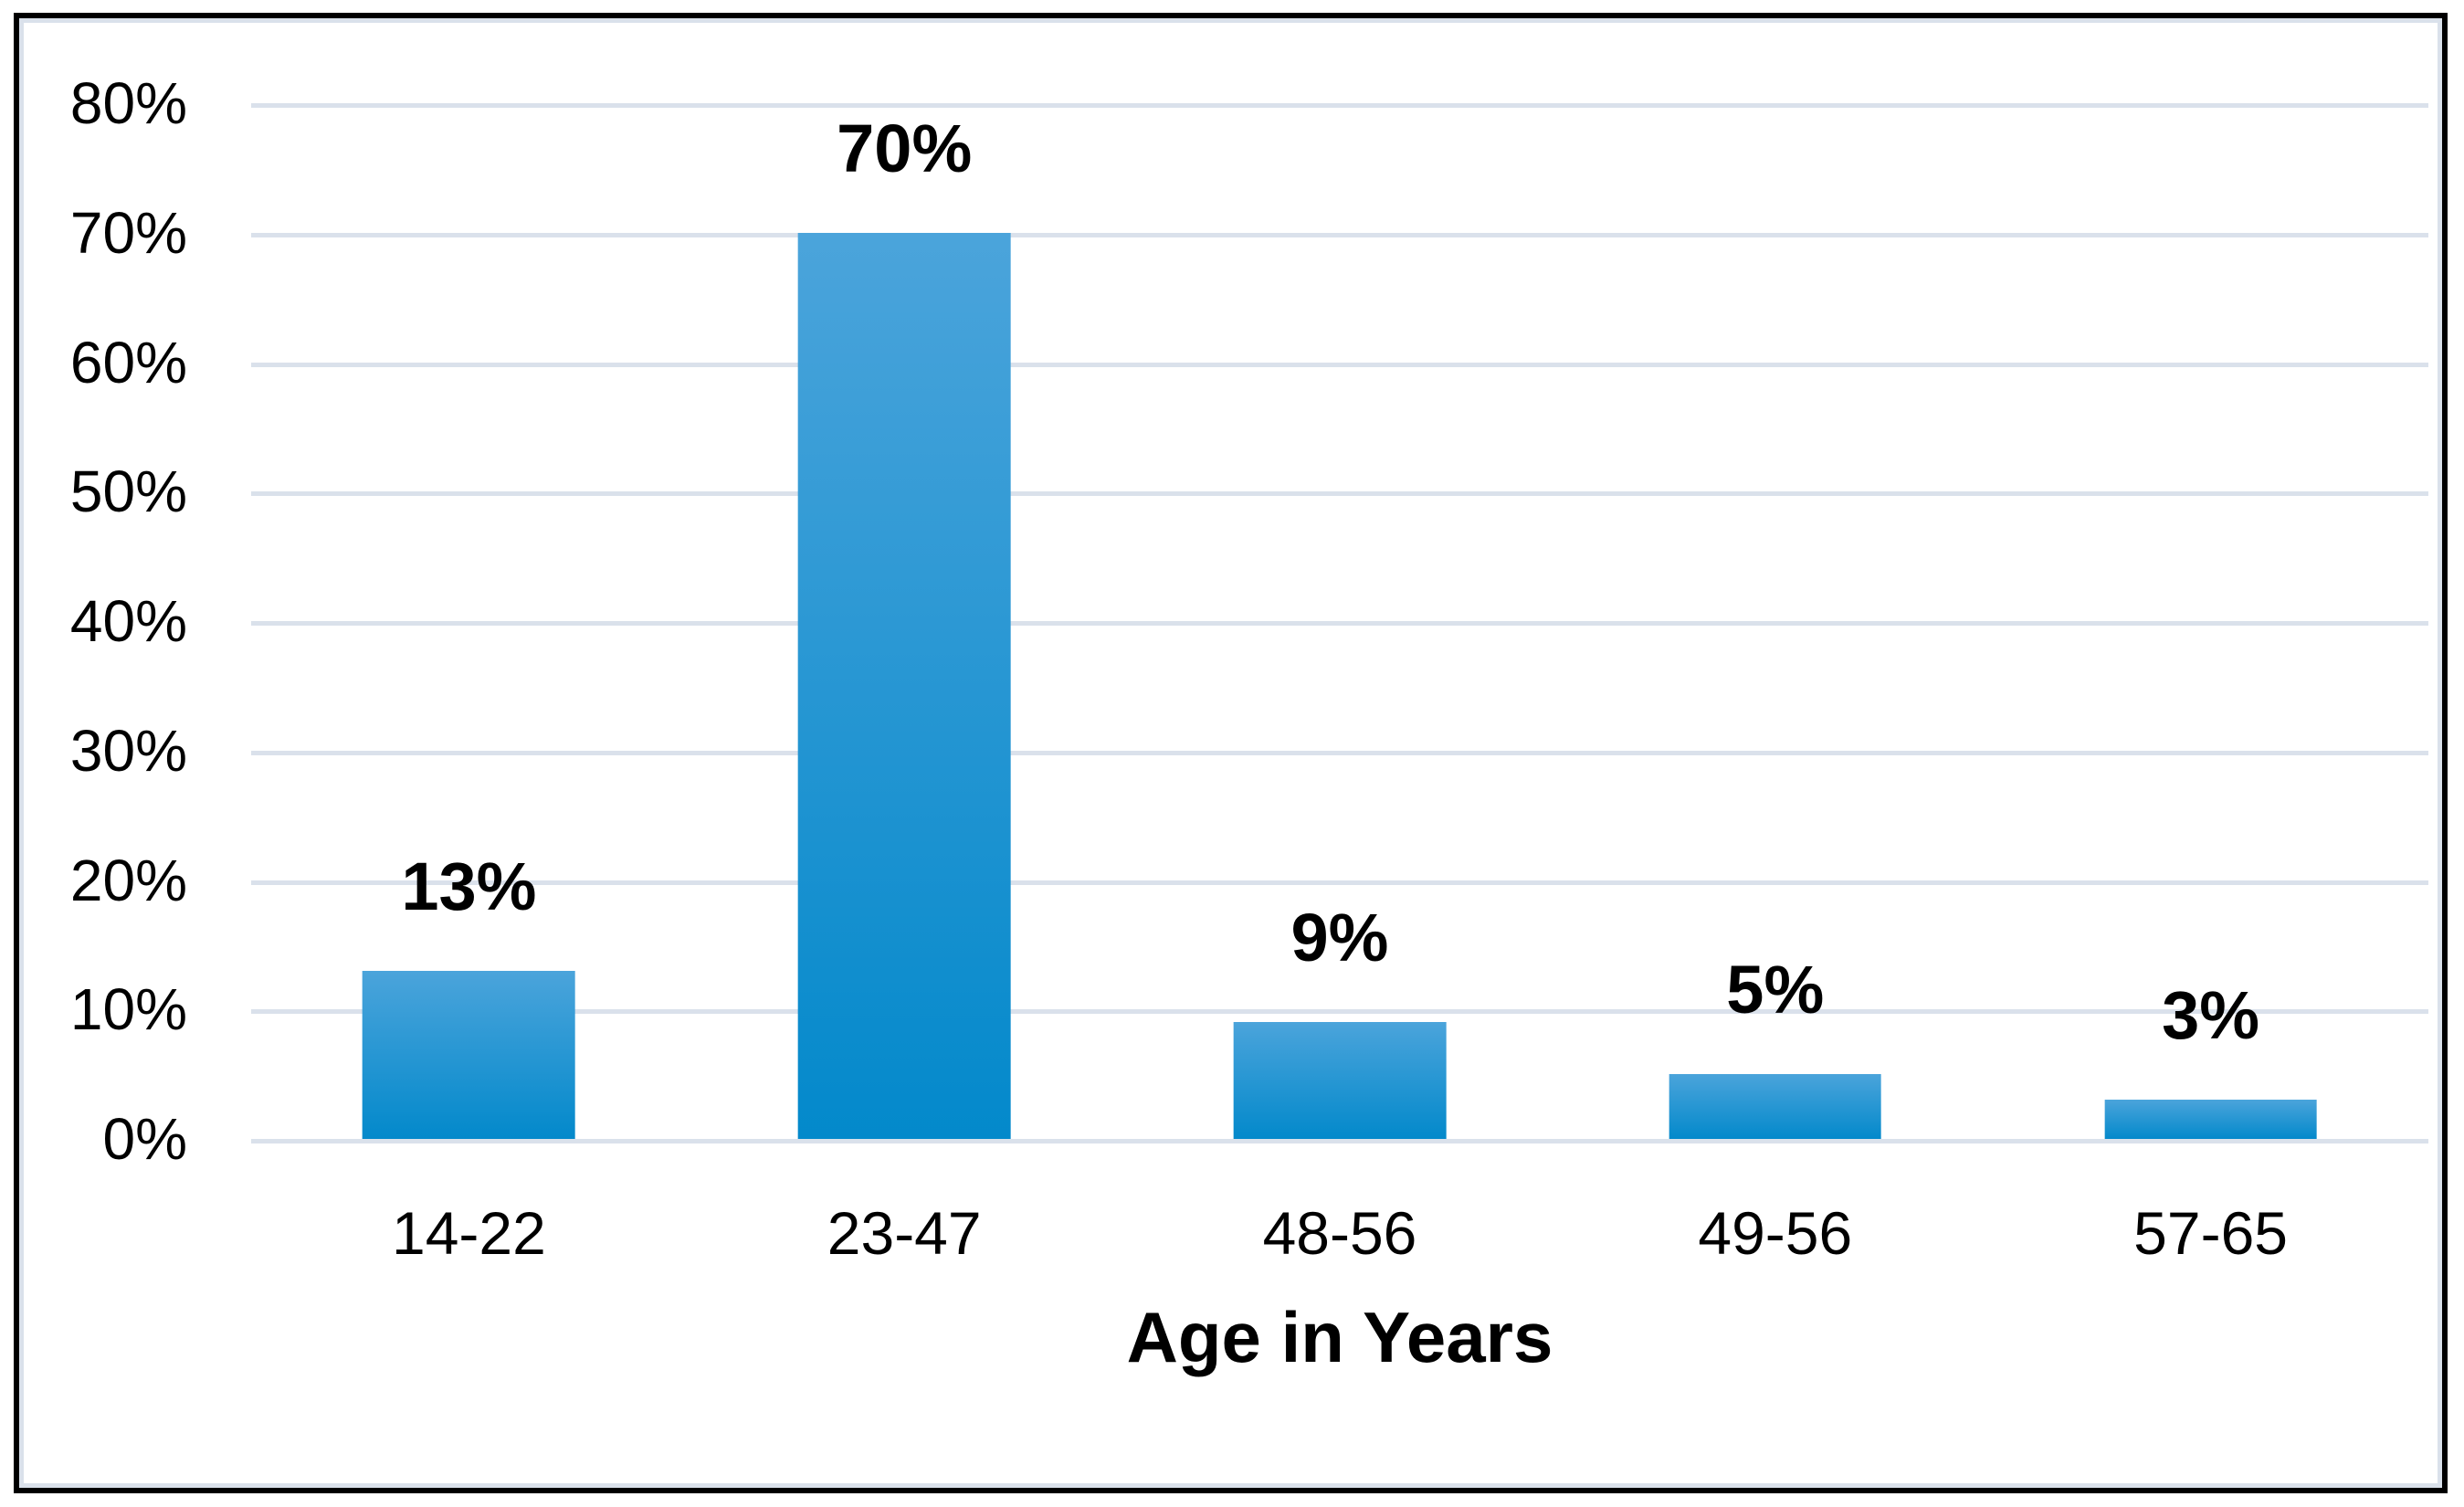 Image resolution: width=2464 pixels, height=1507 pixels. I want to click on x-tick-label: 14-22, so click(469, 1233).